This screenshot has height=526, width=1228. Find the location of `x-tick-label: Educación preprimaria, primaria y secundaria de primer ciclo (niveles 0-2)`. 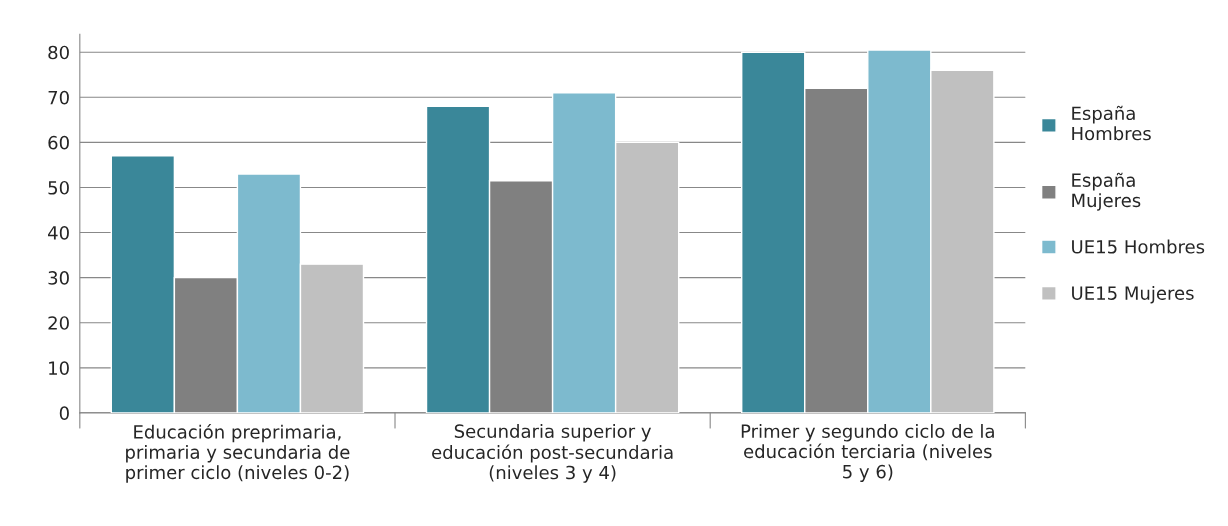

x-tick-label: Educación preprimaria, primaria y secundaria de primer ciclo (niveles 0-2) is located at coordinates (238, 453).